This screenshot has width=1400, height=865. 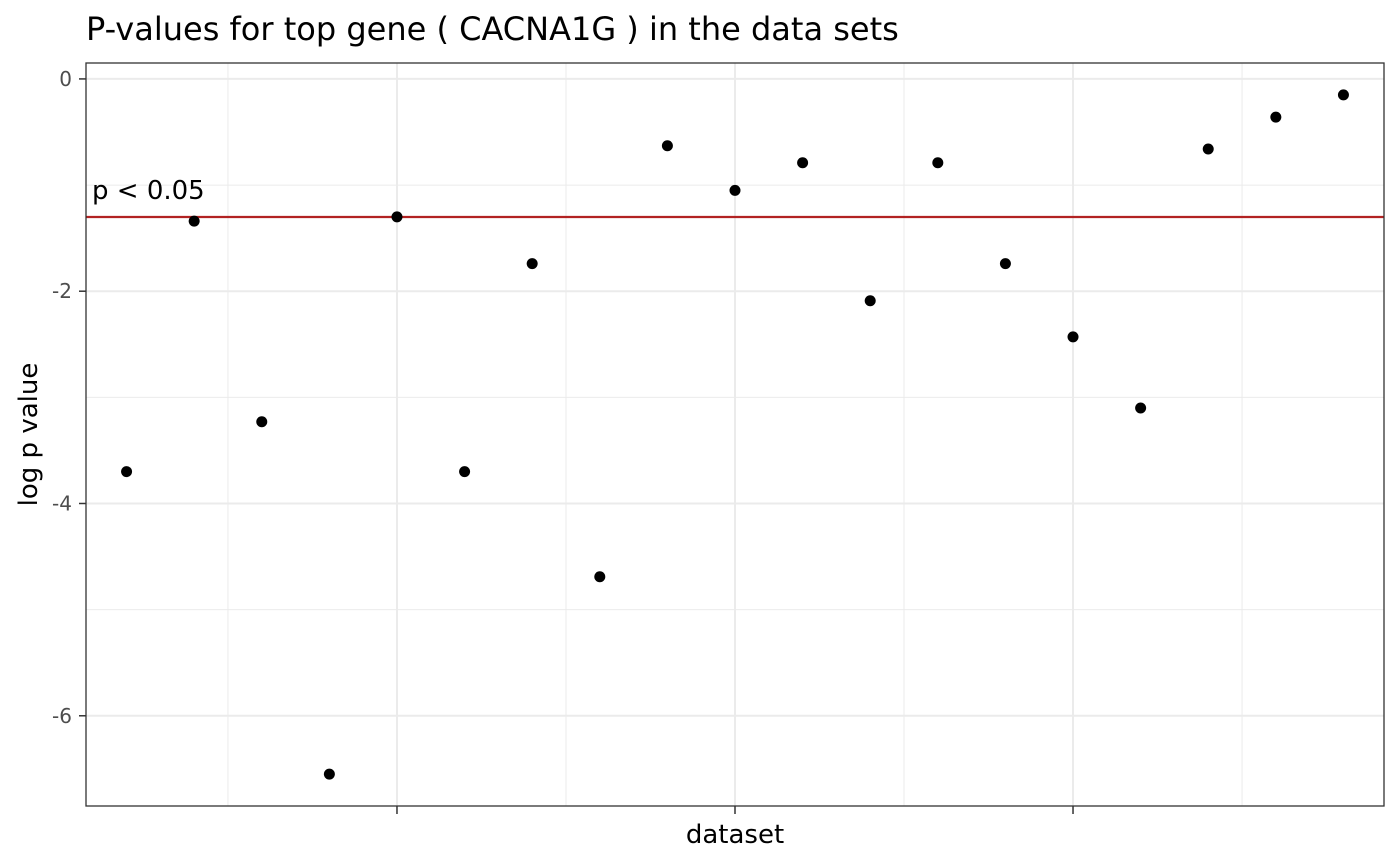 What do you see at coordinates (65, 79) in the screenshot?
I see `y-tick-label: 0` at bounding box center [65, 79].